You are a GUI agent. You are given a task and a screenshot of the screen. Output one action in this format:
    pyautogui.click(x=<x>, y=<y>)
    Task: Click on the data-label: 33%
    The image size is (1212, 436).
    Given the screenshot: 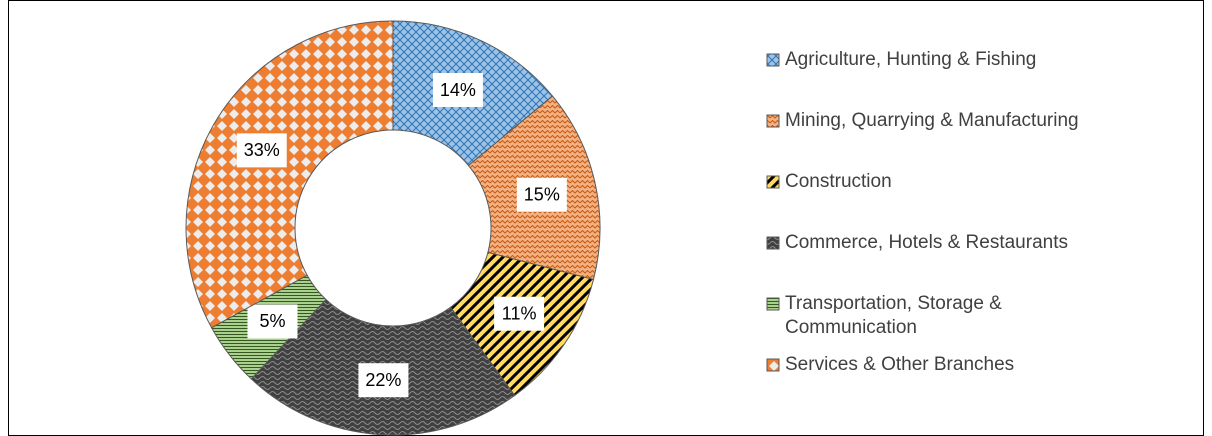 What is the action you would take?
    pyautogui.click(x=262, y=150)
    